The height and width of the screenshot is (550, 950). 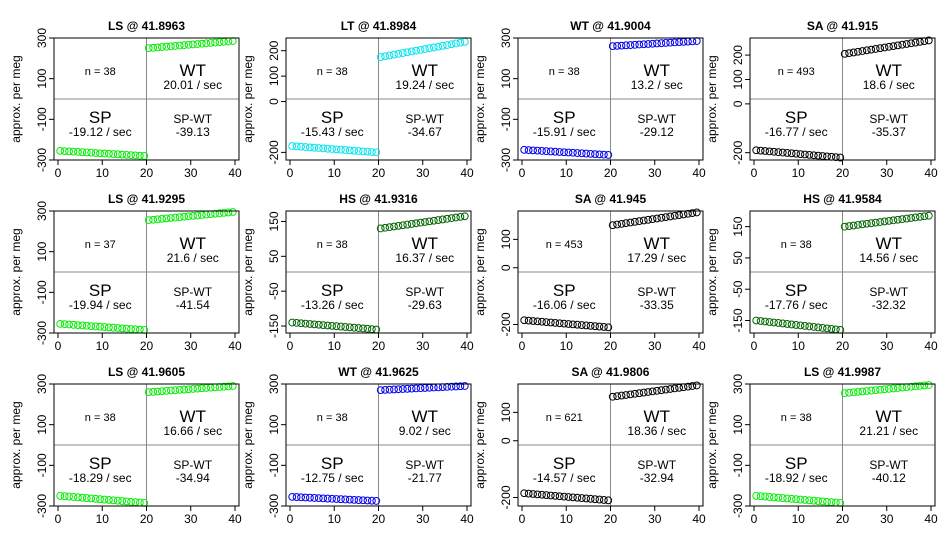 What do you see at coordinates (193, 478) in the screenshot?
I see `diff-value: -34.94` at bounding box center [193, 478].